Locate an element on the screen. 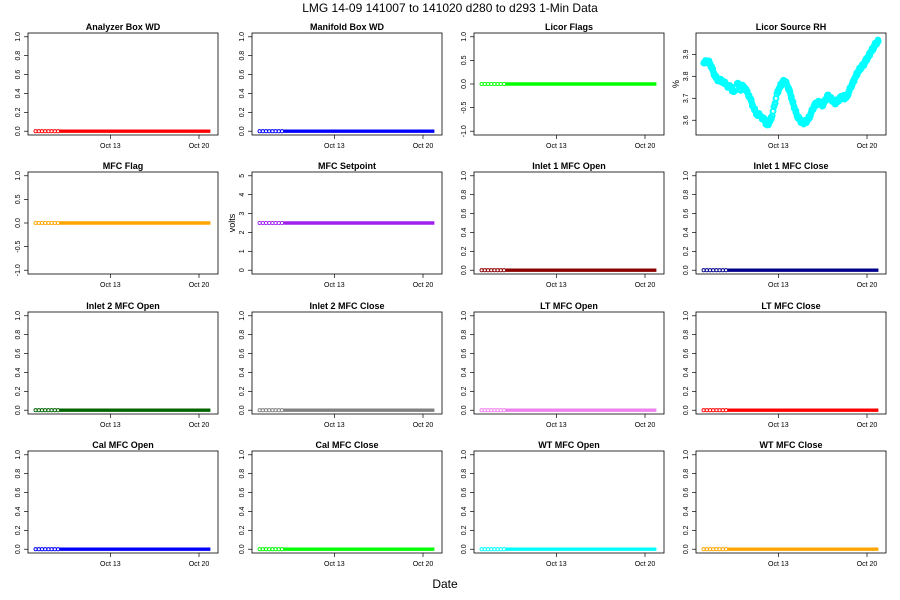 The image size is (900, 600). panel-title: WT MFC Close is located at coordinates (791, 445).